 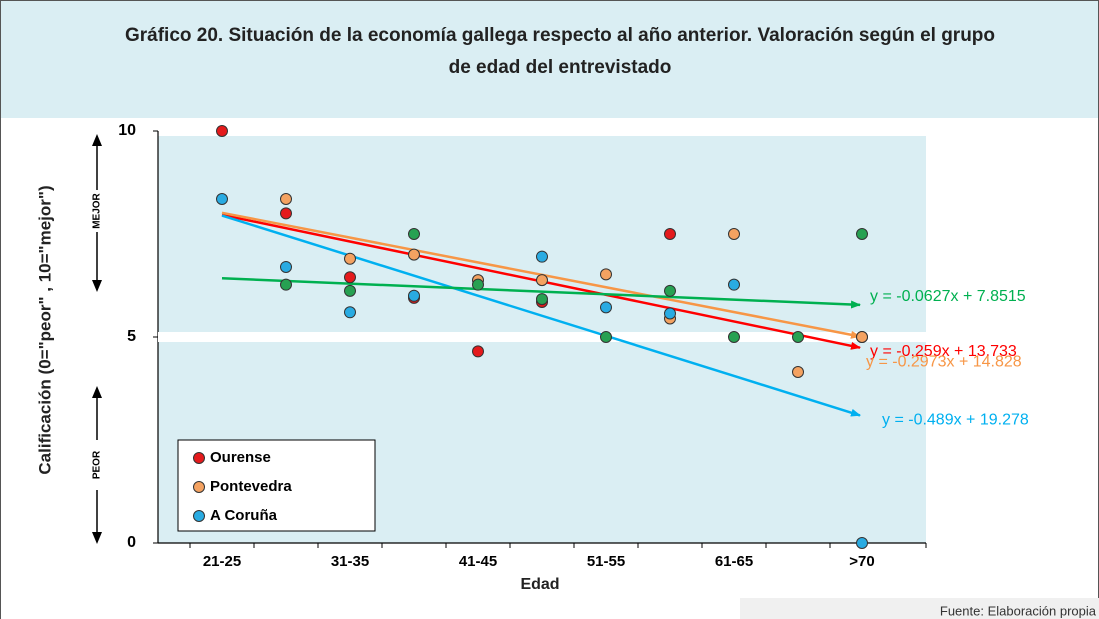 I want to click on legend-label: Pontevedra, so click(x=251, y=486).